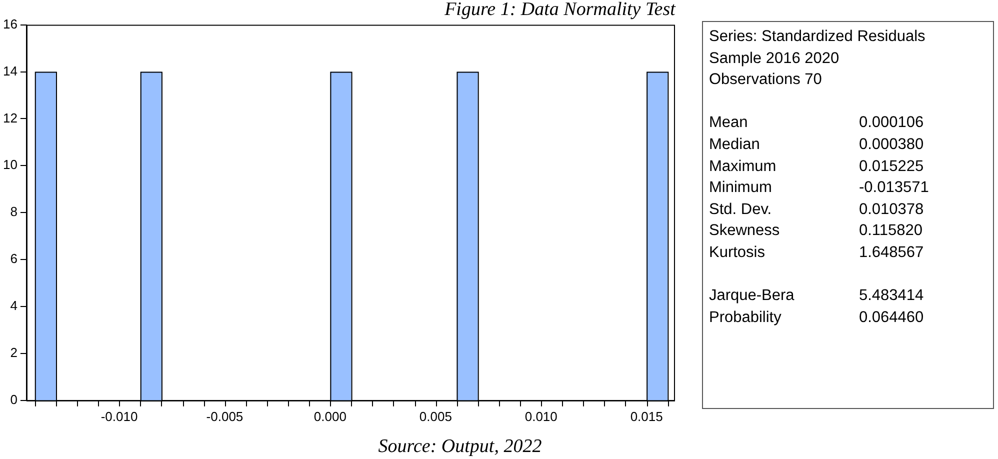 This screenshot has width=998, height=459. Describe the element at coordinates (741, 210) in the screenshot. I see `category-label: Std. Dev.` at that location.